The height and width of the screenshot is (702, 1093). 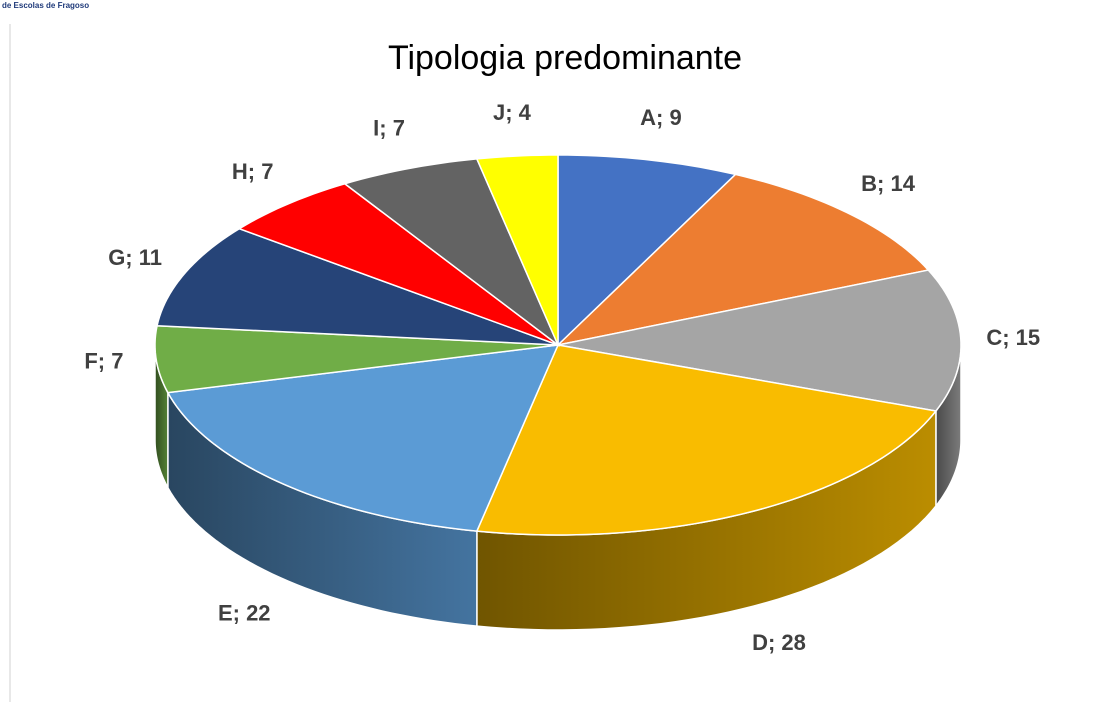 What do you see at coordinates (779, 642) in the screenshot?
I see `data-label: D; 28` at bounding box center [779, 642].